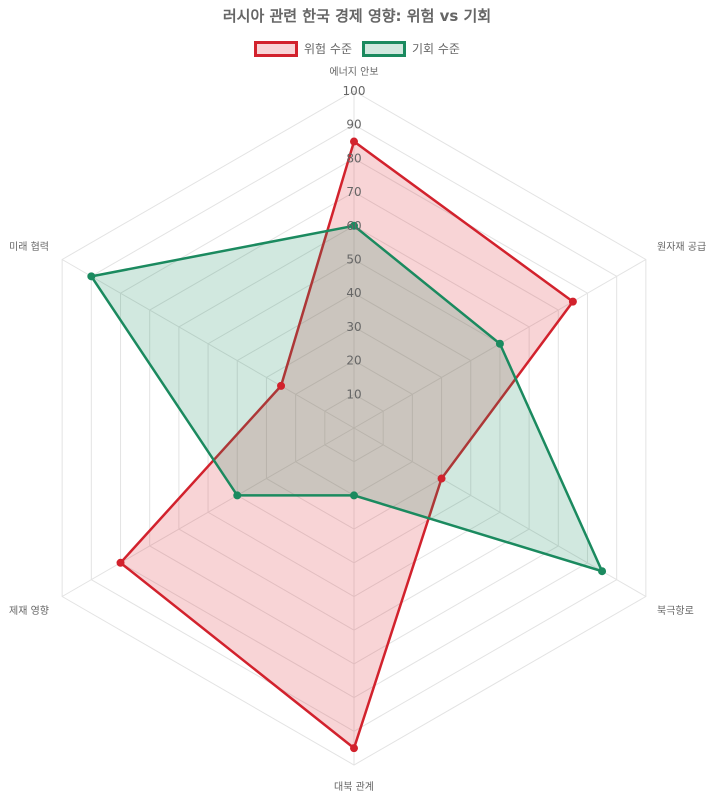  I want to click on legend-swatch-opportunity, so click(384, 48).